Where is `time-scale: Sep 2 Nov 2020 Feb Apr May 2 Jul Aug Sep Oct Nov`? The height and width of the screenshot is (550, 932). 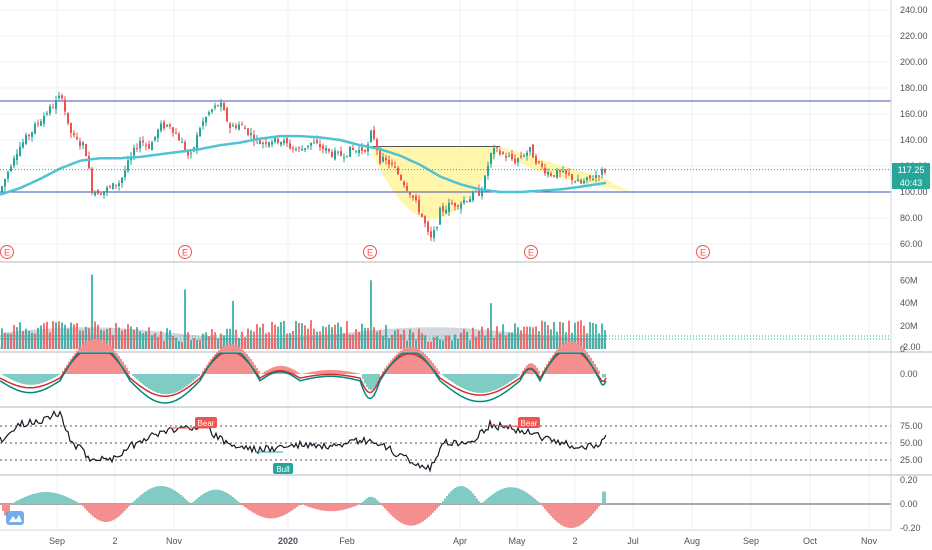 time-scale: Sep 2 Nov 2020 Feb Apr May 2 Jul Aug Sep Oct Nov is located at coordinates (445, 537).